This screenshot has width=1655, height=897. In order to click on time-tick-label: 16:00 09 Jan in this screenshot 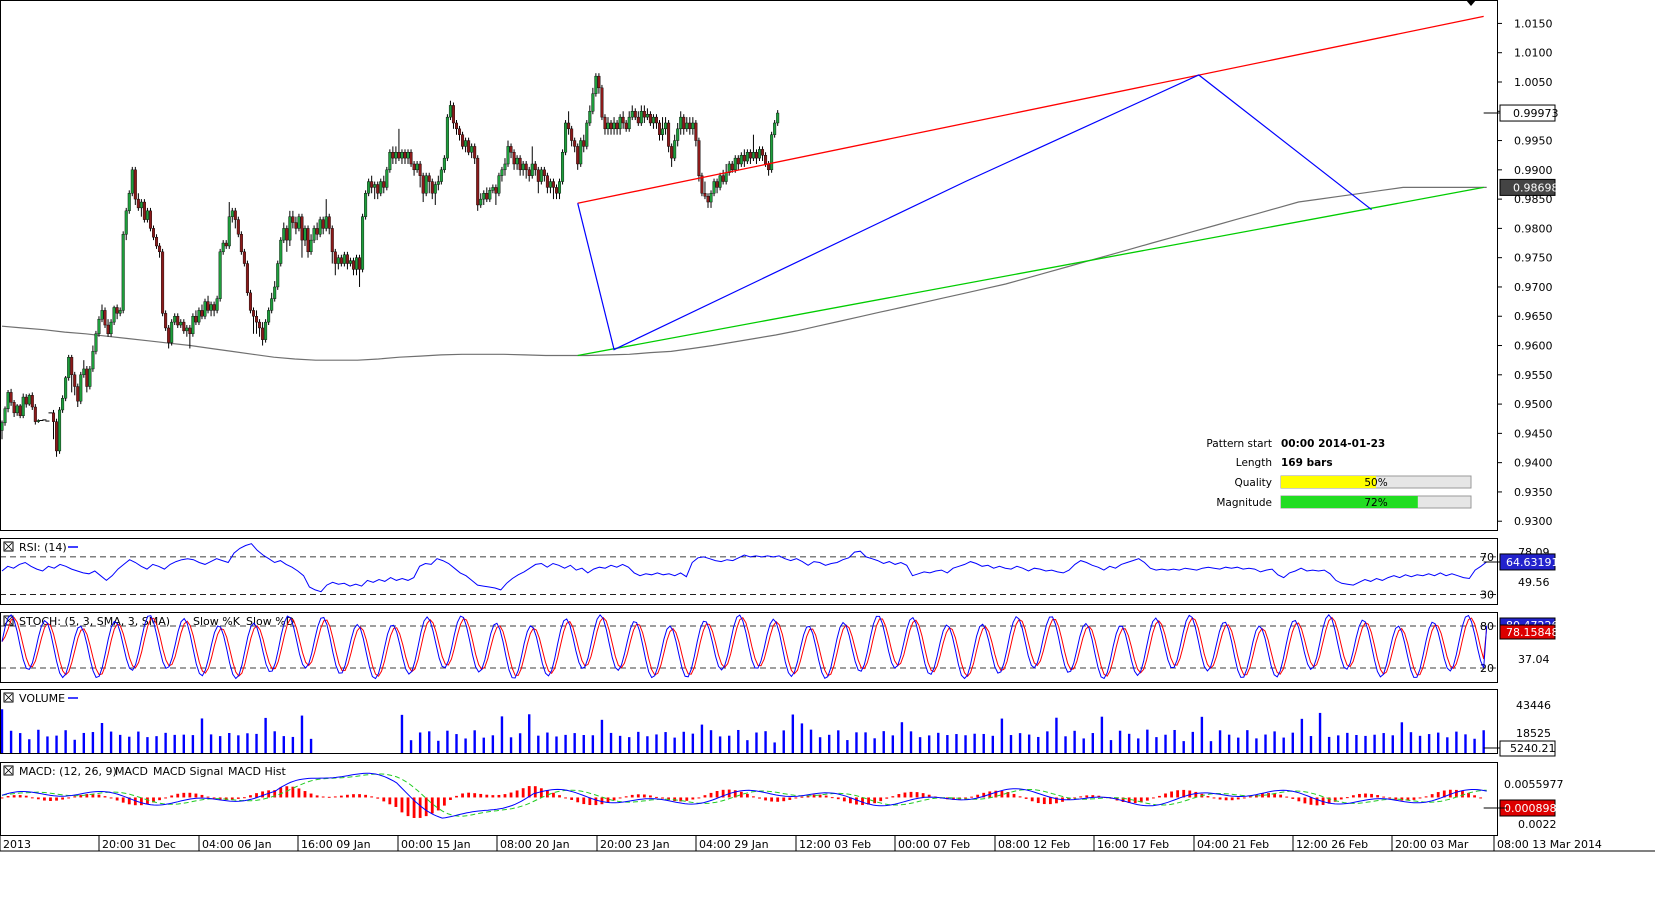, I will do `click(336, 844)`.